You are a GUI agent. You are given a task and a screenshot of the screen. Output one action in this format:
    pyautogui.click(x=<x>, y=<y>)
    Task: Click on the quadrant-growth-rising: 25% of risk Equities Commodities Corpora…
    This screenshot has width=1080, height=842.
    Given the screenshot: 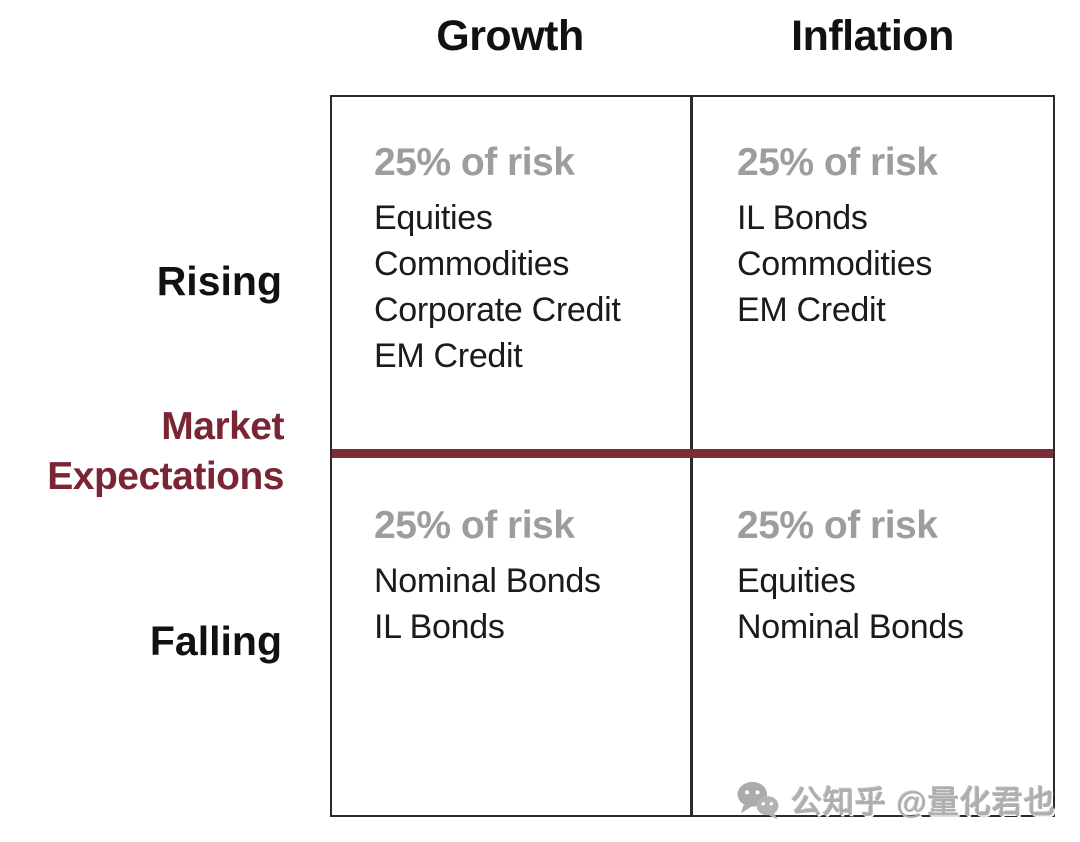 What is the action you would take?
    pyautogui.click(x=510, y=273)
    